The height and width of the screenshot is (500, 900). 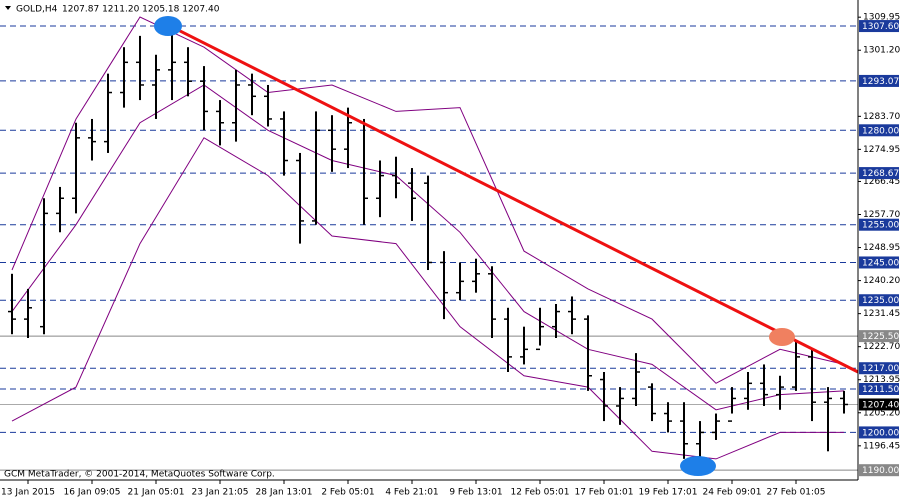 What do you see at coordinates (168, 26) in the screenshot?
I see `marker-high` at bounding box center [168, 26].